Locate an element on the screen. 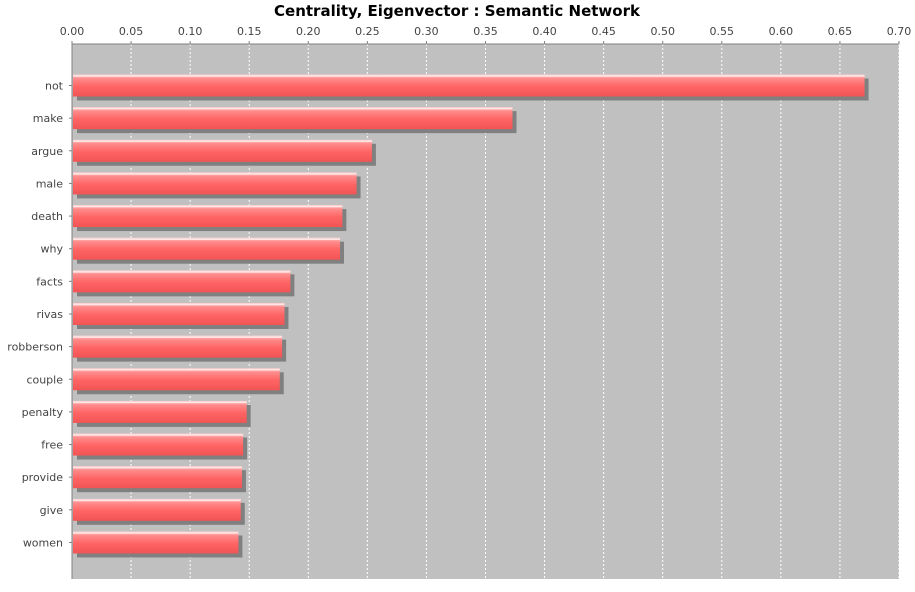  category-label: male is located at coordinates (50, 183).